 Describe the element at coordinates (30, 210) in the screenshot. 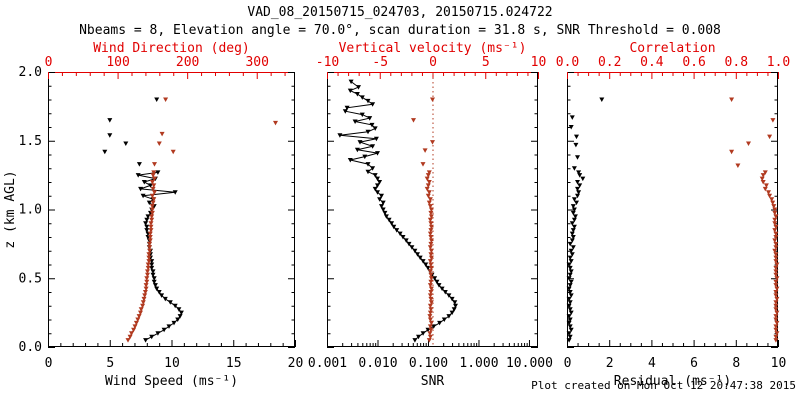

I see `y-tick-label: 1.0` at that location.